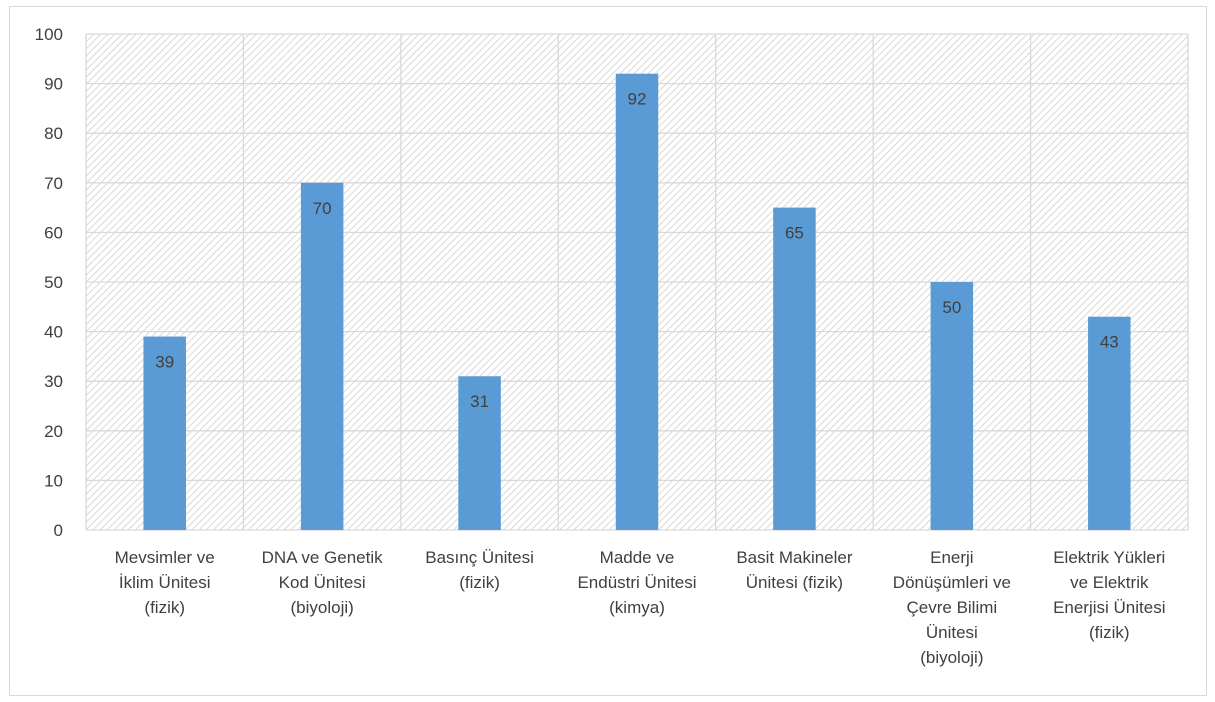 Image resolution: width=1215 pixels, height=702 pixels. What do you see at coordinates (479, 401) in the screenshot?
I see `data-label: 31` at bounding box center [479, 401].